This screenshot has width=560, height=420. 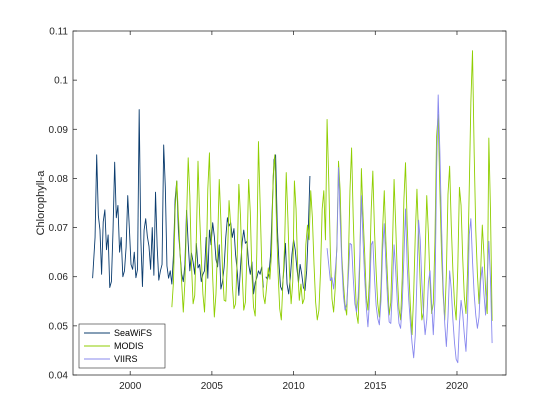 I want to click on x-tick-label: 2010, so click(x=293, y=386).